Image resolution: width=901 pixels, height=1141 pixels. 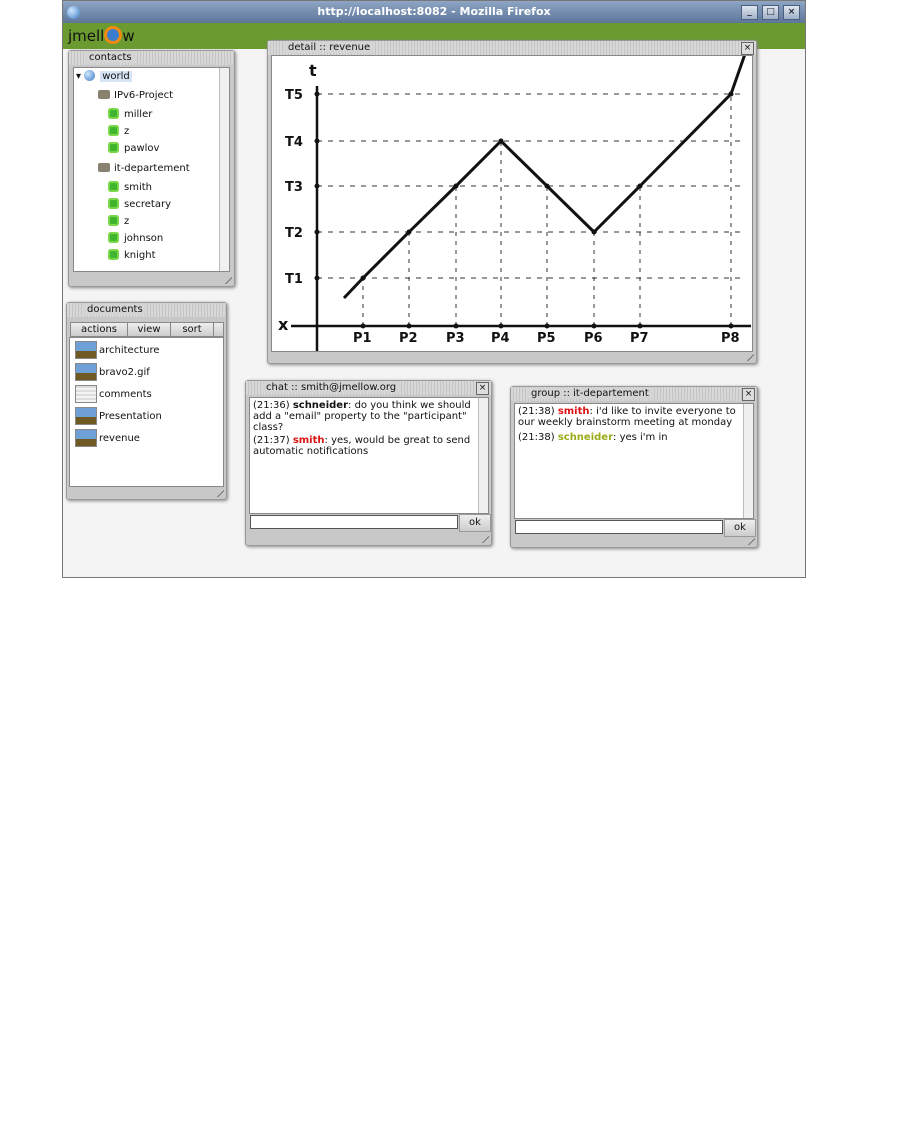 I want to click on document-item: bravo2.gif, so click(x=112, y=373).